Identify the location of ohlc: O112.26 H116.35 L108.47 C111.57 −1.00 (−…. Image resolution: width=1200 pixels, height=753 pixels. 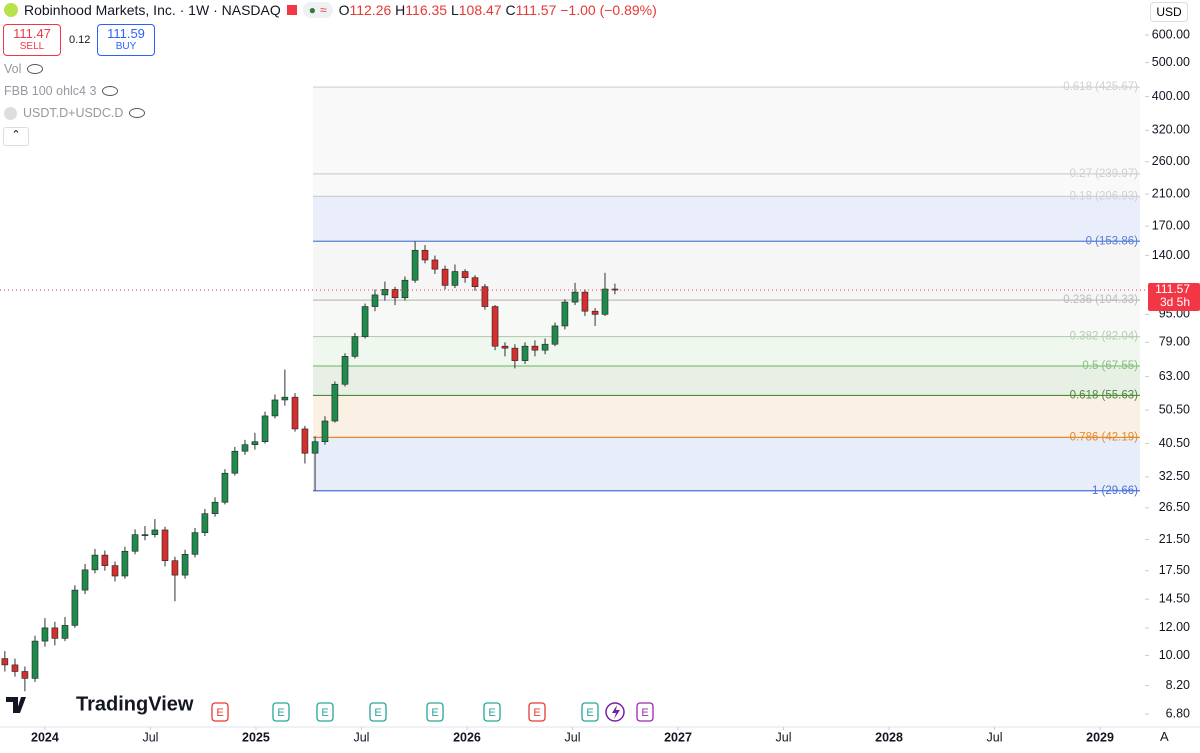
(498, 10).